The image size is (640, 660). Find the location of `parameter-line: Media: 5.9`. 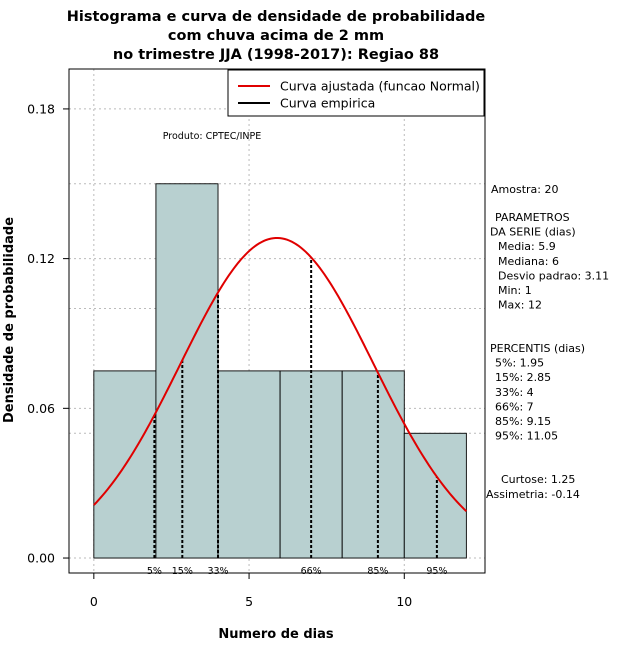

parameter-line: Media: 5.9 is located at coordinates (527, 246).